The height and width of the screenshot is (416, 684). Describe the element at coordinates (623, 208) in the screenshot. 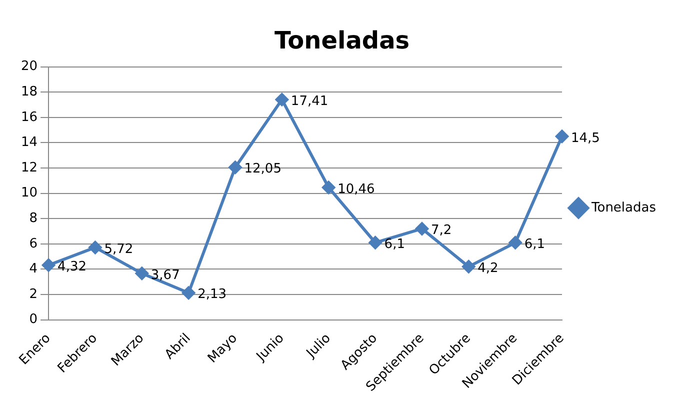

I see `legend-label: Toneladas` at that location.